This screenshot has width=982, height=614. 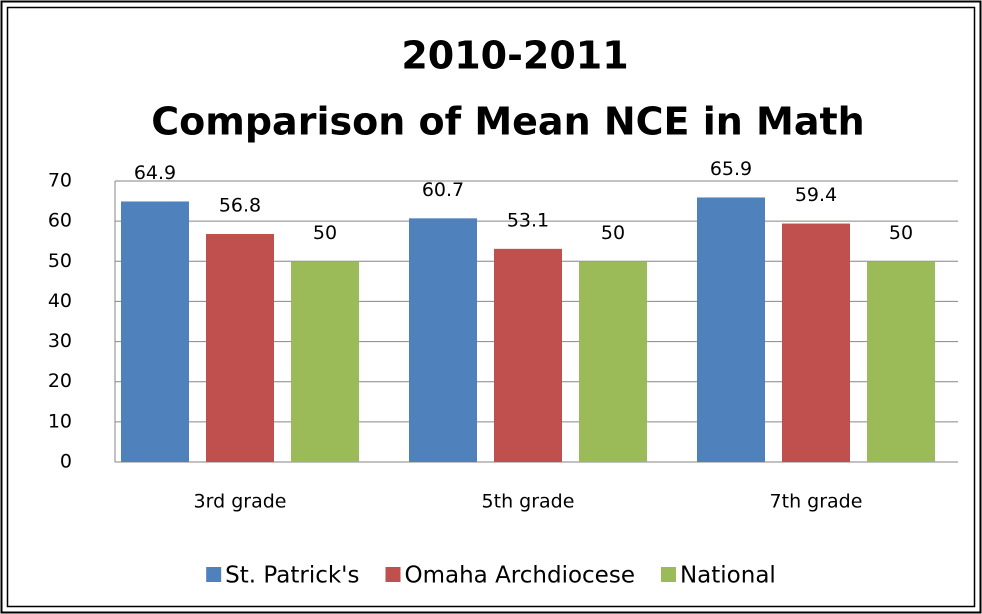 What do you see at coordinates (60, 181) in the screenshot?
I see `y-tick-label: 70` at bounding box center [60, 181].